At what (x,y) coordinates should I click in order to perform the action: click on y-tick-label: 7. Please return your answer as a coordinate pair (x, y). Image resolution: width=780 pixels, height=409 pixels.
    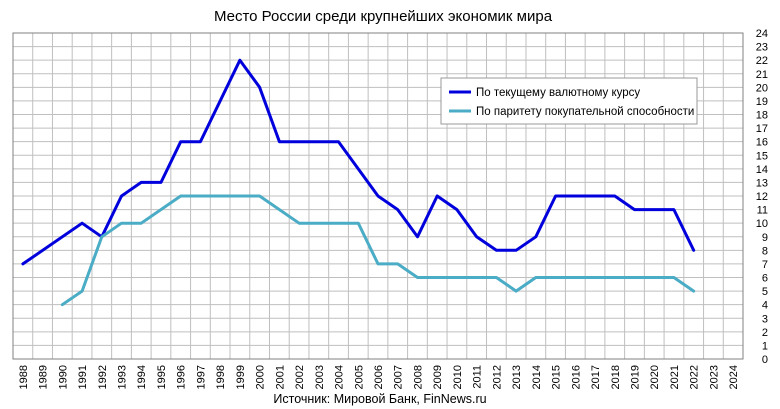
    Looking at the image, I should click on (765, 265).